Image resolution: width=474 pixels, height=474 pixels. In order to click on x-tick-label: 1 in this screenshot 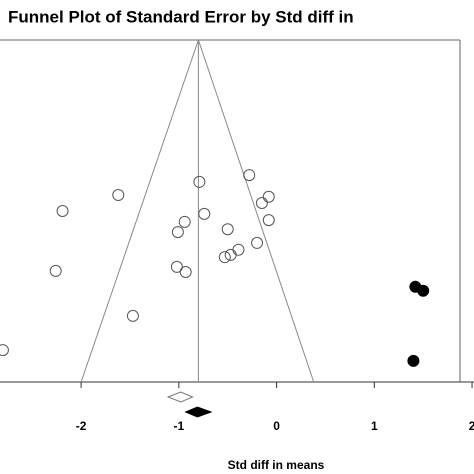, I will do `click(374, 426)`.